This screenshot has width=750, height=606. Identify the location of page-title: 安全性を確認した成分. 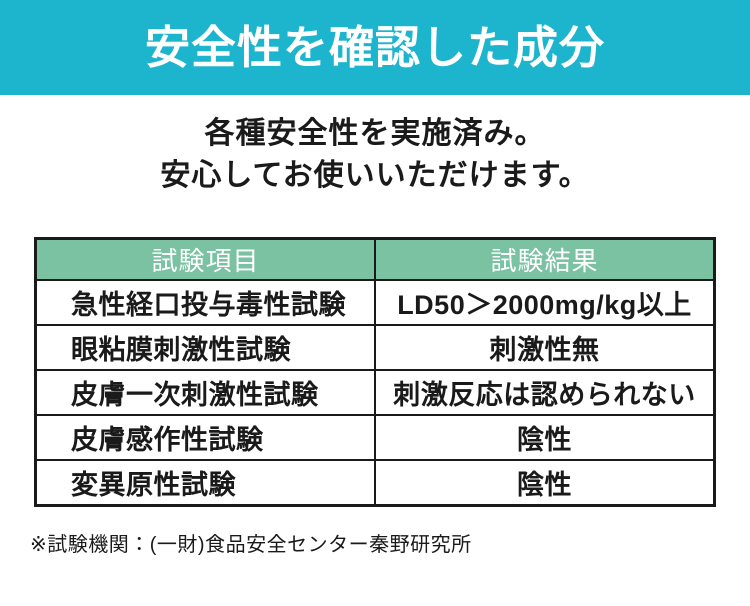
(374, 47).